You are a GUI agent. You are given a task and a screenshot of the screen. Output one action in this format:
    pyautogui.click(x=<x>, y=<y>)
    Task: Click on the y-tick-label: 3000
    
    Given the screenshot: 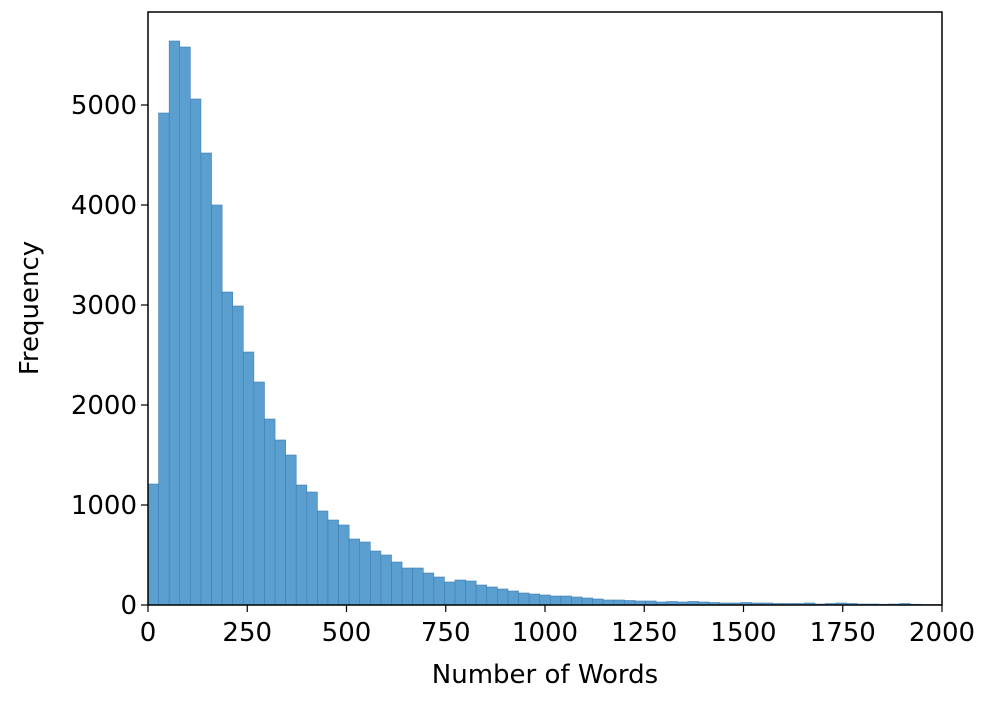 What is the action you would take?
    pyautogui.click(x=104, y=306)
    